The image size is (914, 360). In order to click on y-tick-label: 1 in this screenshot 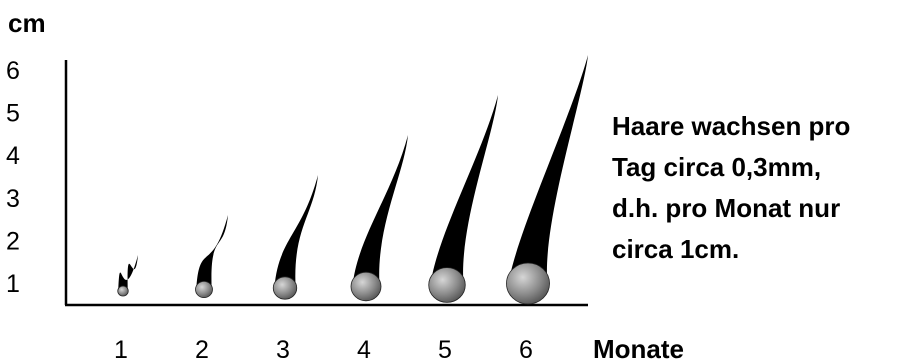, I will do `click(13, 284)`.